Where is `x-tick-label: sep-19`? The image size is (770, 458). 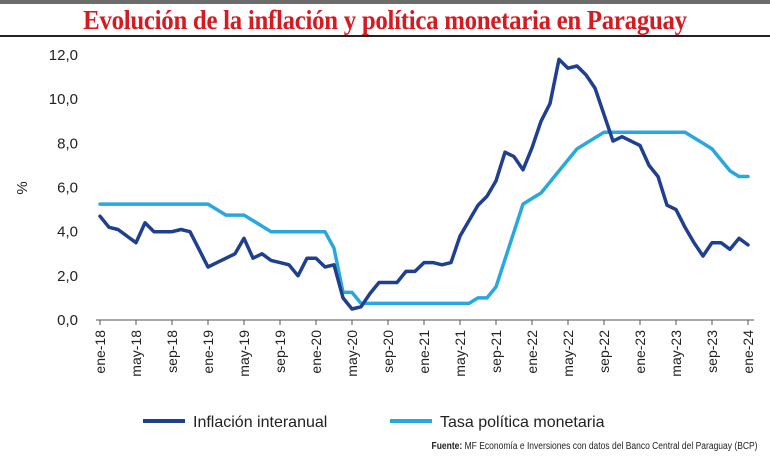
x-tick-label: sep-19 is located at coordinates (280, 351).